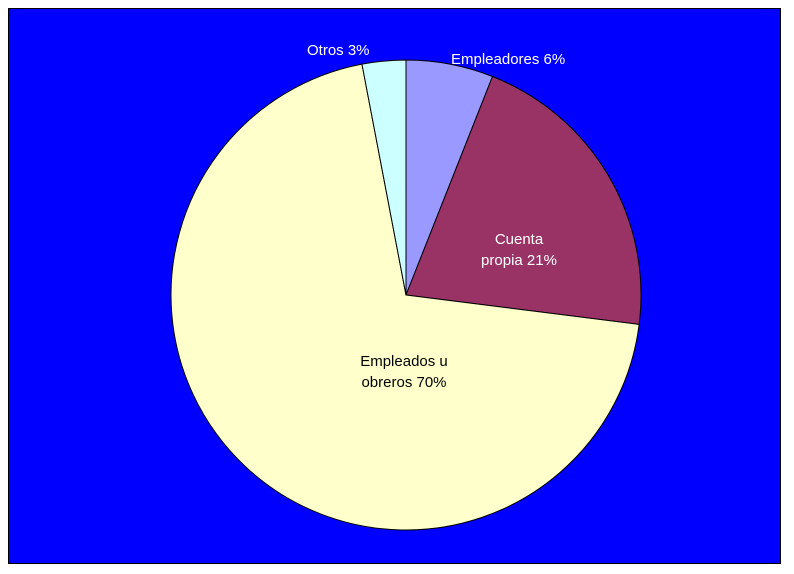 The height and width of the screenshot is (574, 794). What do you see at coordinates (338, 50) in the screenshot?
I see `slice-label-otros: Otros 3%` at bounding box center [338, 50].